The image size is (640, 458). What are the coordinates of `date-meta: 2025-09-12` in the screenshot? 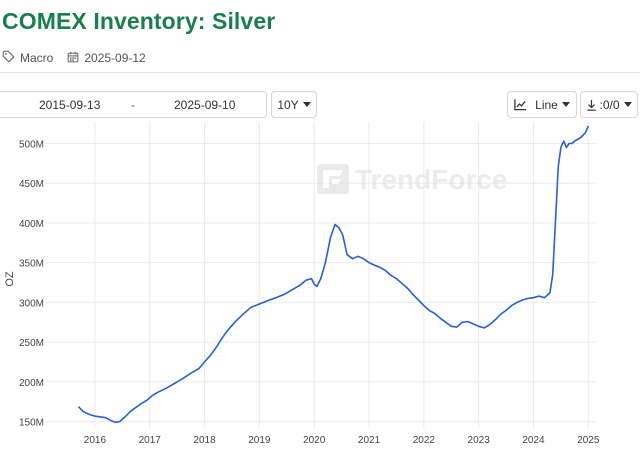 It's located at (106, 58).